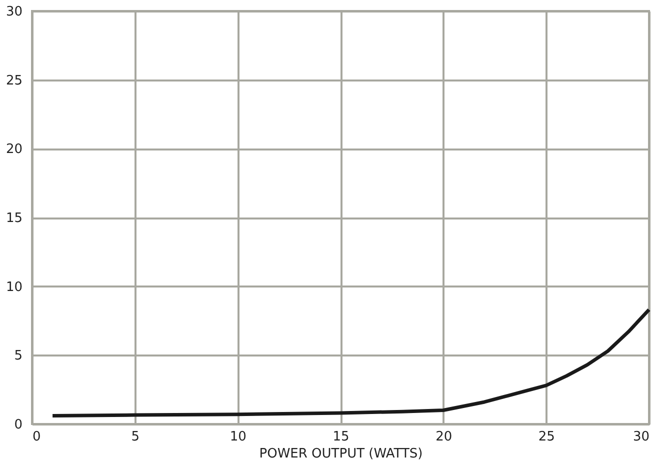  I want to click on x-tick-label: 30, so click(641, 437).